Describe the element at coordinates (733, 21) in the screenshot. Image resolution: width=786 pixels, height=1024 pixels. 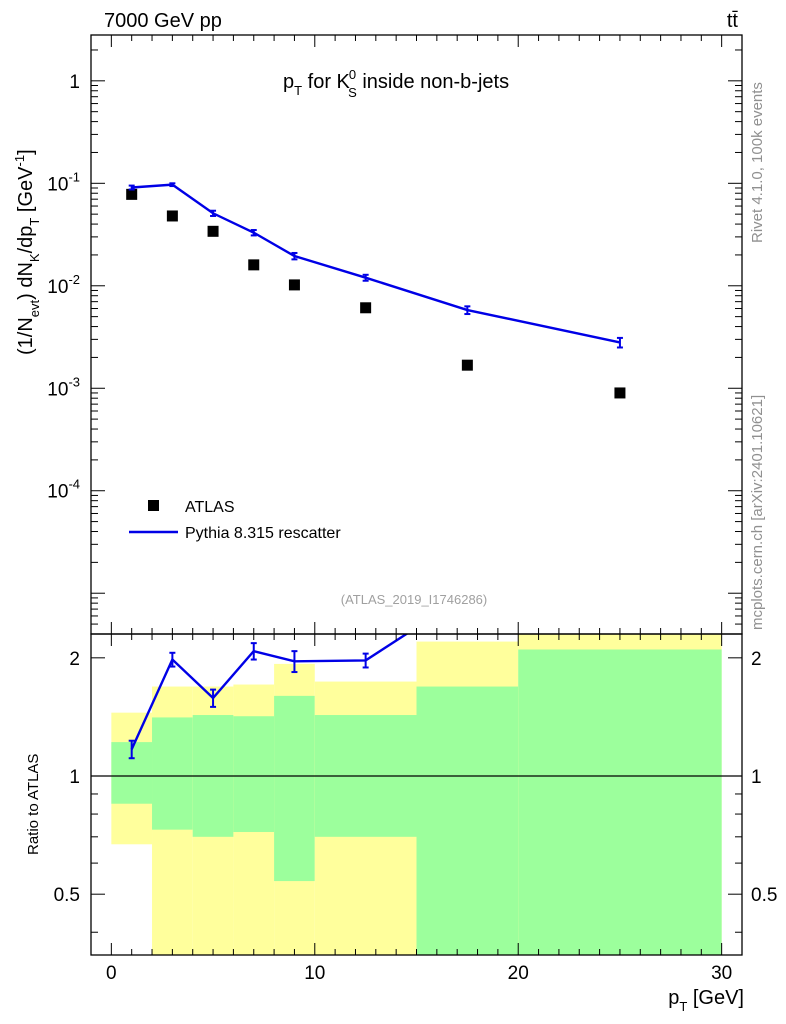
I see `process-label: tt̄` at that location.